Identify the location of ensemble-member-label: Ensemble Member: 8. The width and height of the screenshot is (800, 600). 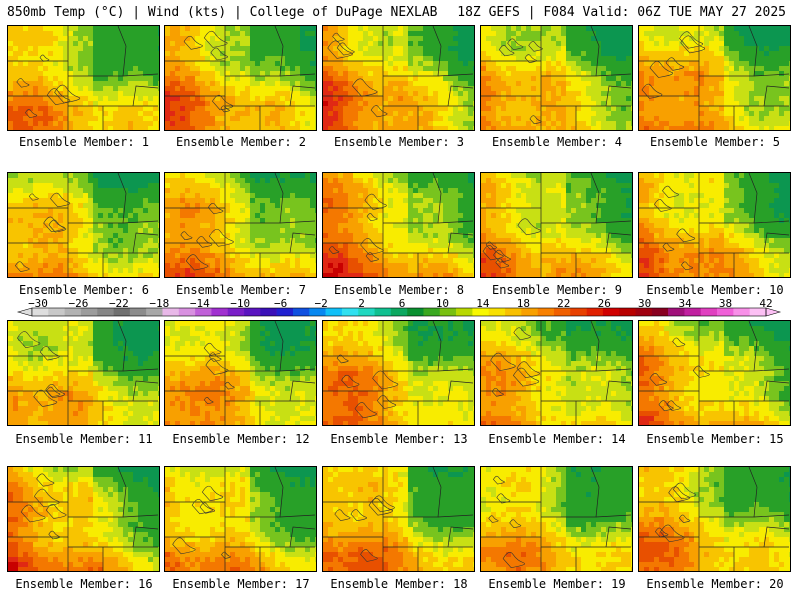
(399, 290).